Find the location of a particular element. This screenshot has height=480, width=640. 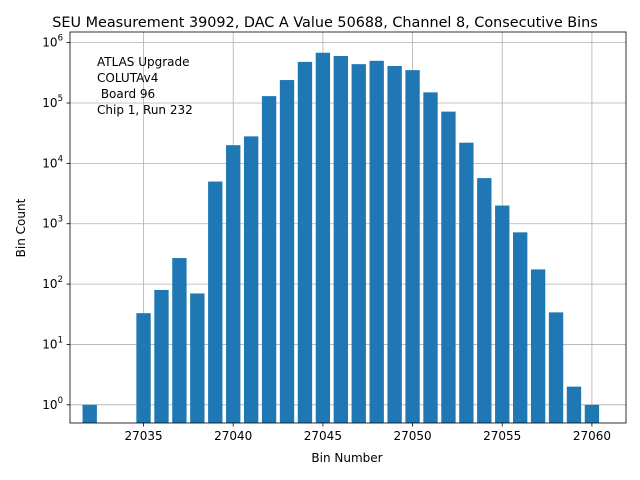

x-axis-label: Bin Number is located at coordinates (346, 458).